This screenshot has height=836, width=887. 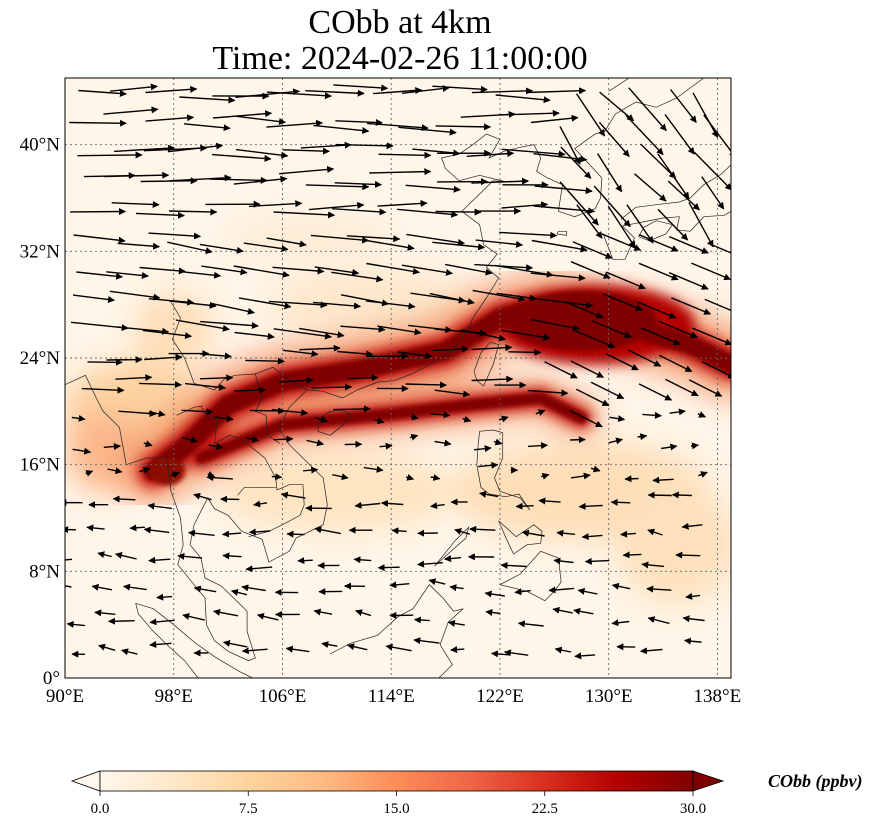 I want to click on x-tick-label: 138°E, so click(x=718, y=696).